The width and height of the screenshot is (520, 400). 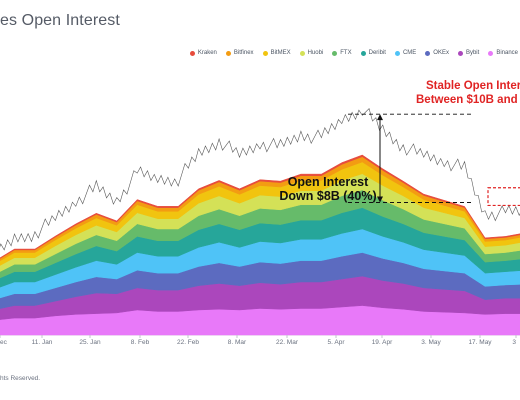 I want to click on x-tick-label: 8. Feb, so click(x=140, y=342).